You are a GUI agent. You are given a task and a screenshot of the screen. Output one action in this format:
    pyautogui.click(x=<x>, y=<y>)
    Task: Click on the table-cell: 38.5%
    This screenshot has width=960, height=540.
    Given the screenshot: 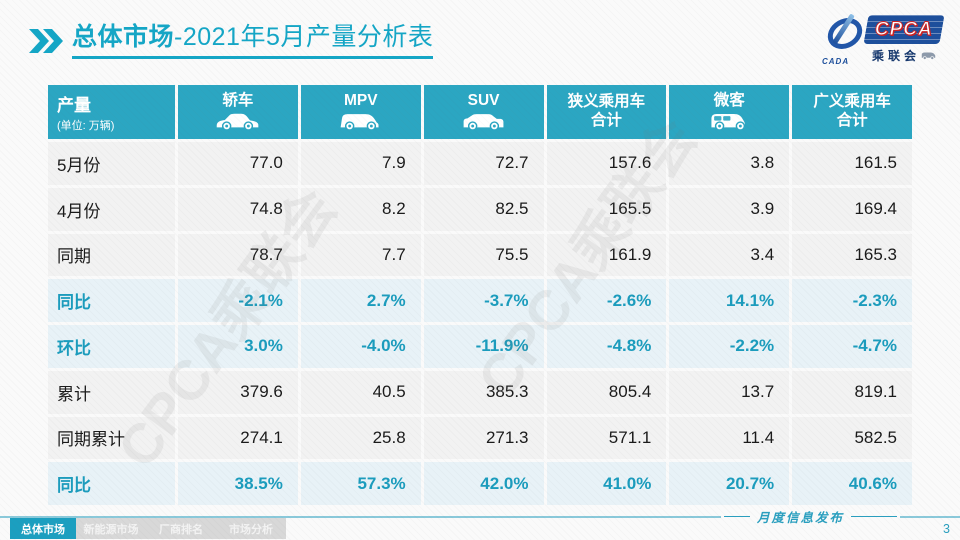 What is the action you would take?
    pyautogui.click(x=238, y=483)
    